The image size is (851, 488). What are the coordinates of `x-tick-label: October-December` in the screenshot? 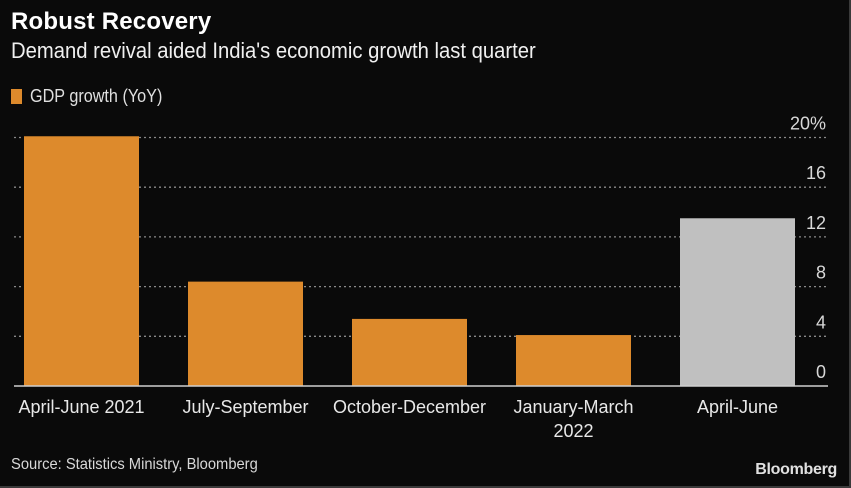 It's located at (409, 407).